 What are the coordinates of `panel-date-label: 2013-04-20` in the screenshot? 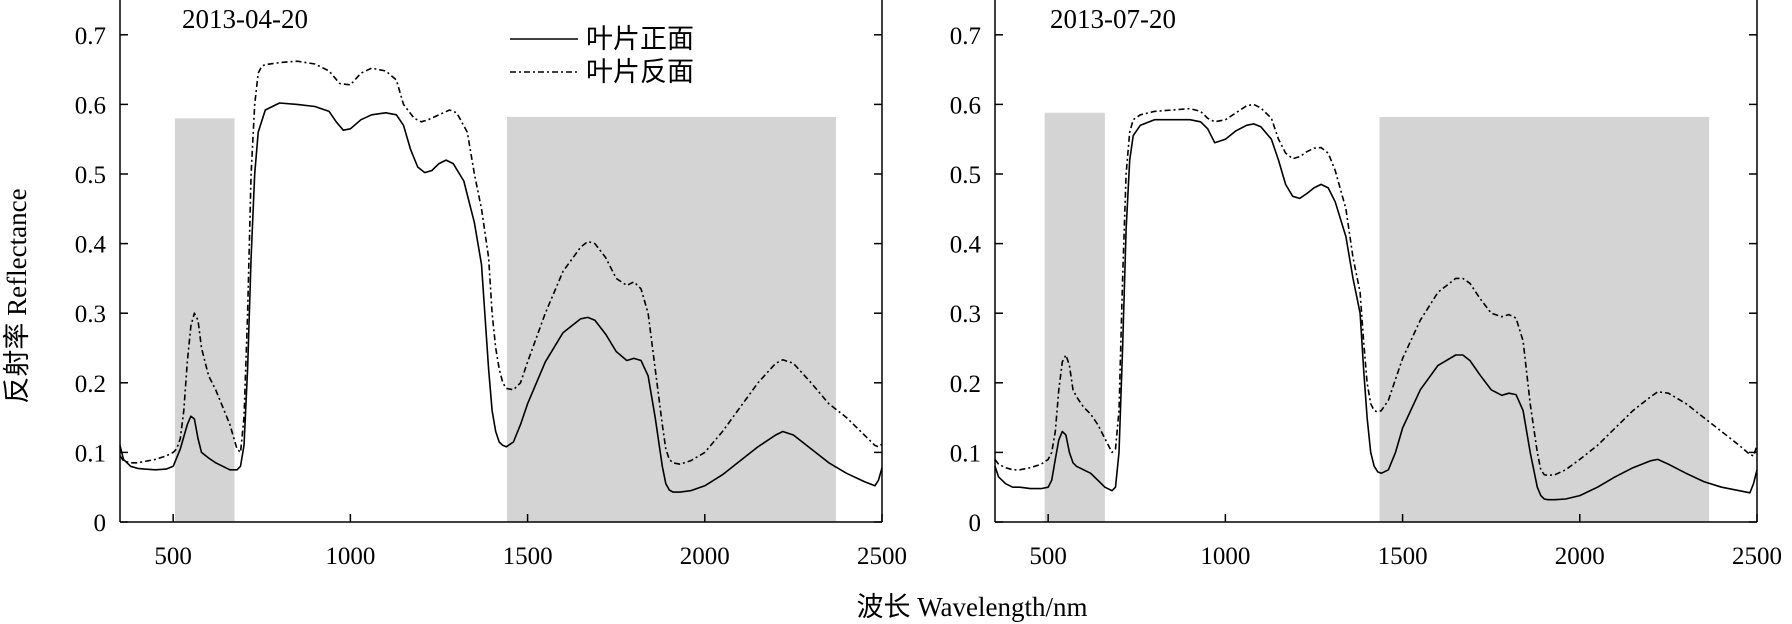 It's located at (245, 19).